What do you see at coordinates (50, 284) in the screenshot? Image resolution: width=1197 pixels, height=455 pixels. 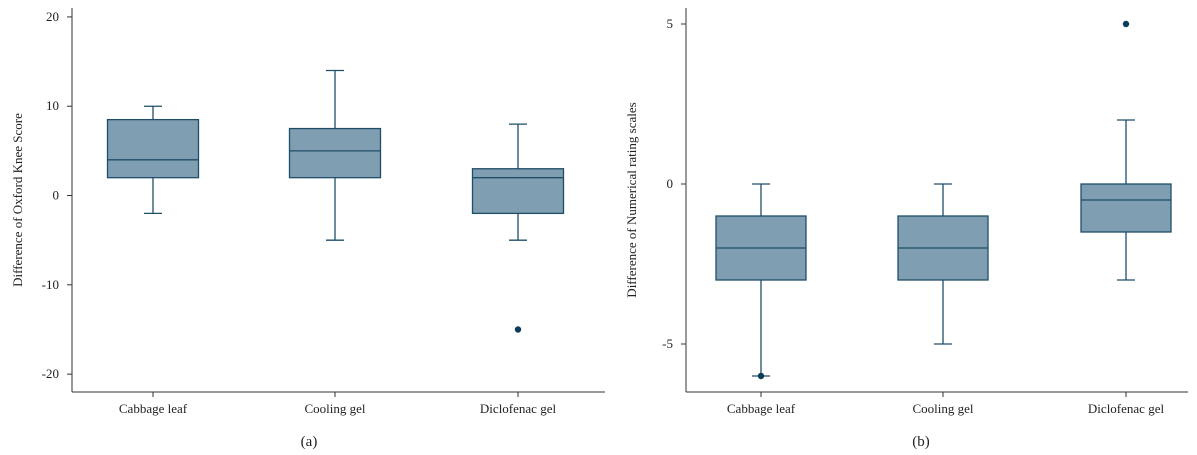 I see `y-tick-label: -10` at bounding box center [50, 284].